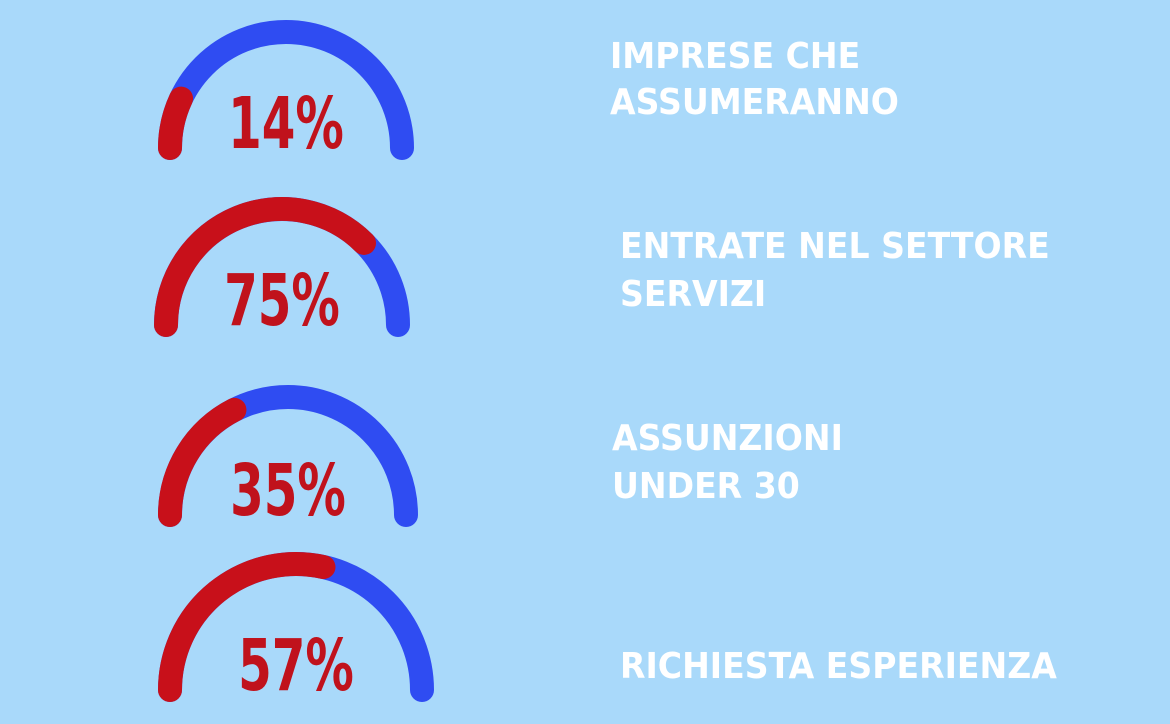 The height and width of the screenshot is (724, 1170). I want to click on gauge-title: ASSUMERANNO, so click(754, 103).